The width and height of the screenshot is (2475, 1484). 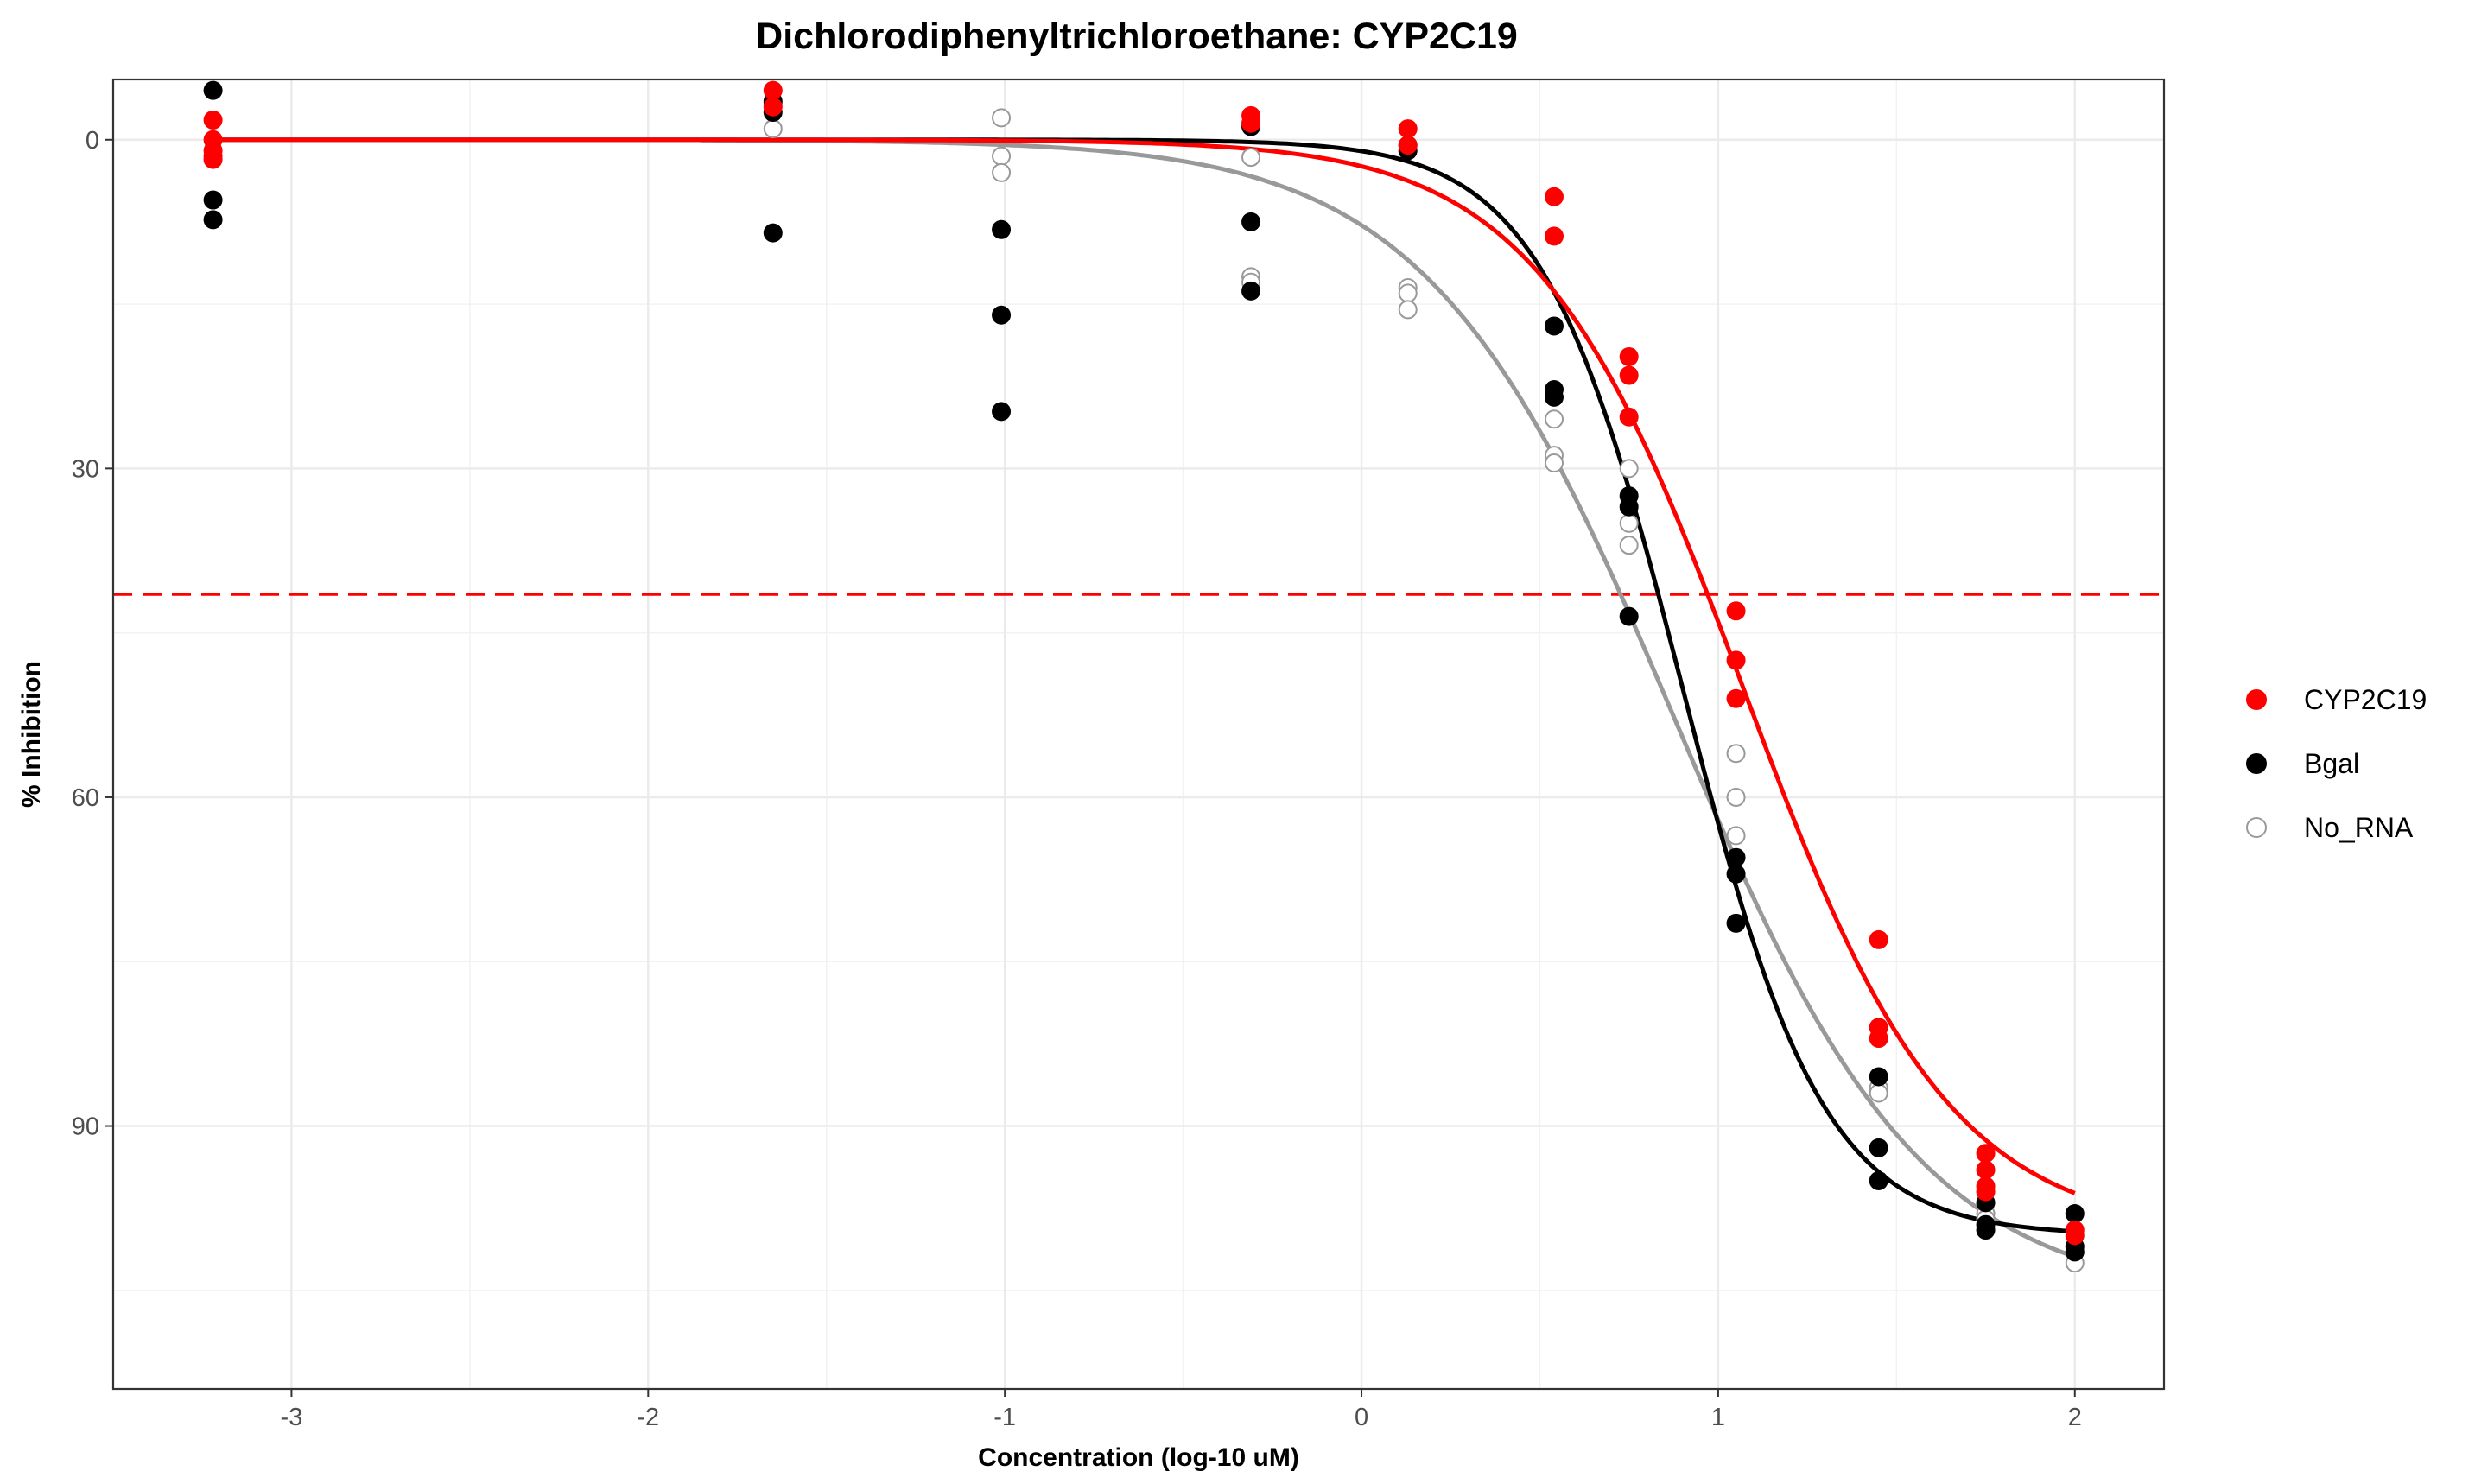 I want to click on x-axis-title: Concentration (log-10 uM), so click(x=1138, y=1457).